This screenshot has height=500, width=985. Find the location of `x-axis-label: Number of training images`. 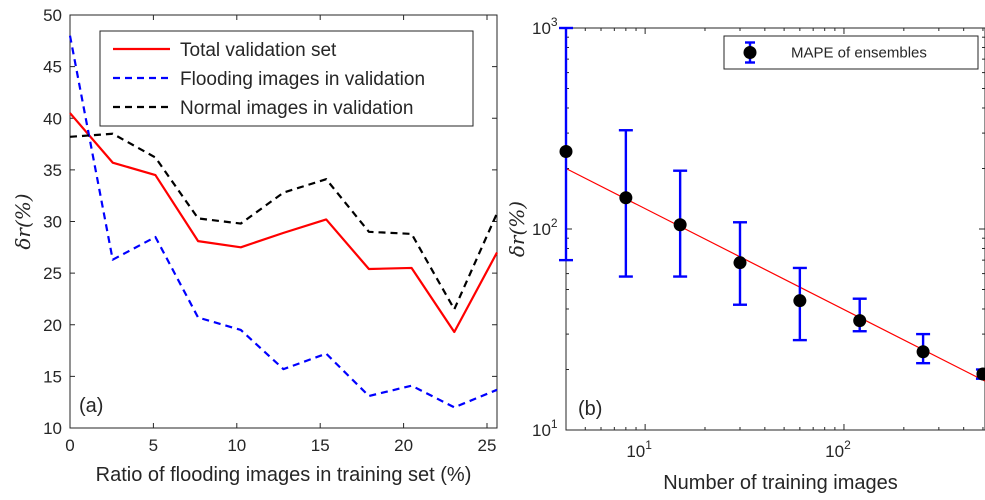

x-axis-label: Number of training images is located at coordinates (780, 483).